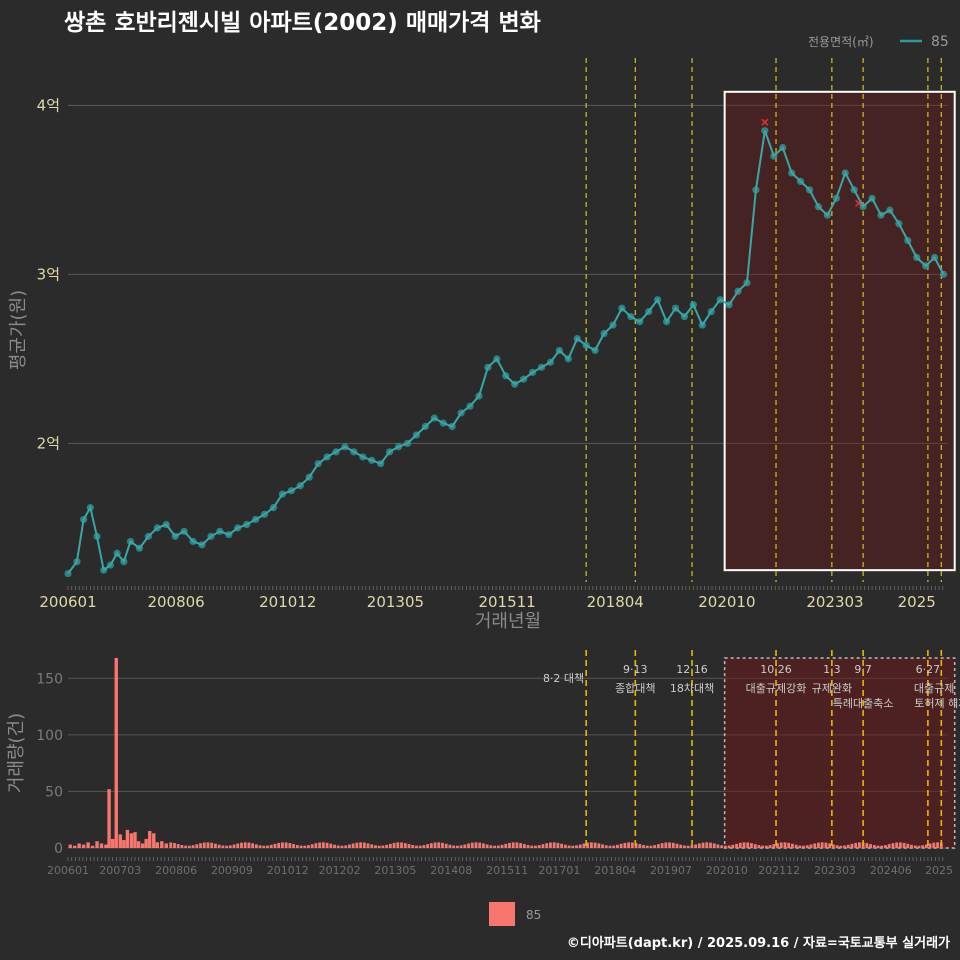 This screenshot has height=960, width=960. What do you see at coordinates (940, 42) in the screenshot?
I see `legend-series-label: 85` at bounding box center [940, 42].